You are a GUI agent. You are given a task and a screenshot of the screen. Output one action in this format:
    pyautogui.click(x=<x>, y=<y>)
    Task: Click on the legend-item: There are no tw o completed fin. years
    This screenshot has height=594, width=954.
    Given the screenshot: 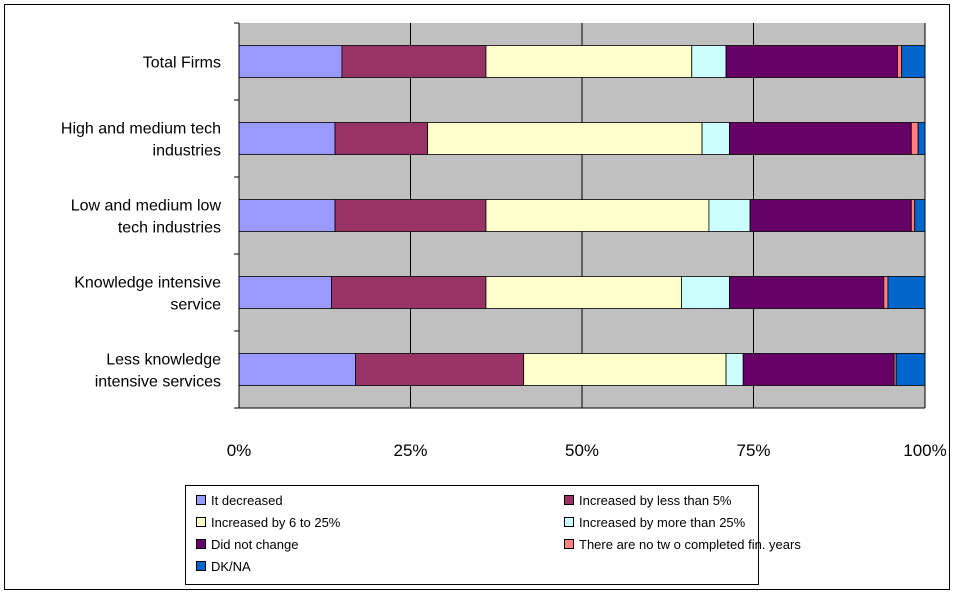 What is the action you would take?
    pyautogui.click(x=682, y=544)
    